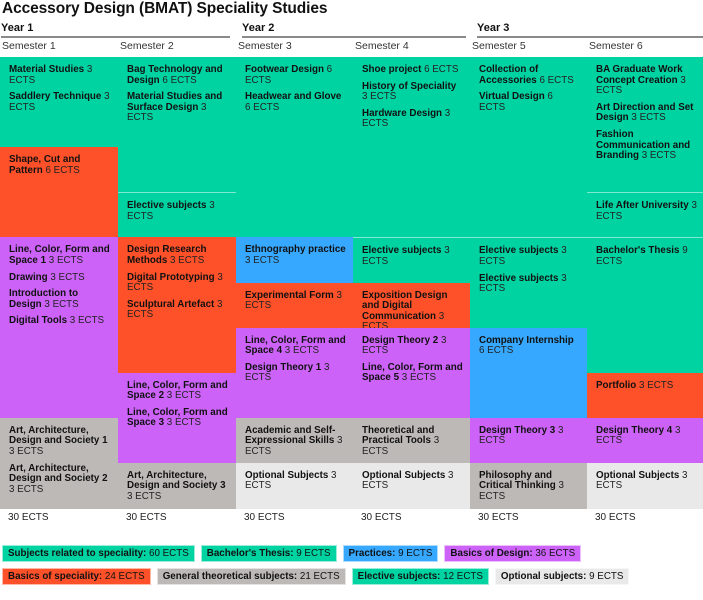  Describe the element at coordinates (491, 553) in the screenshot. I see `legend-label: Basics of Design:` at that location.